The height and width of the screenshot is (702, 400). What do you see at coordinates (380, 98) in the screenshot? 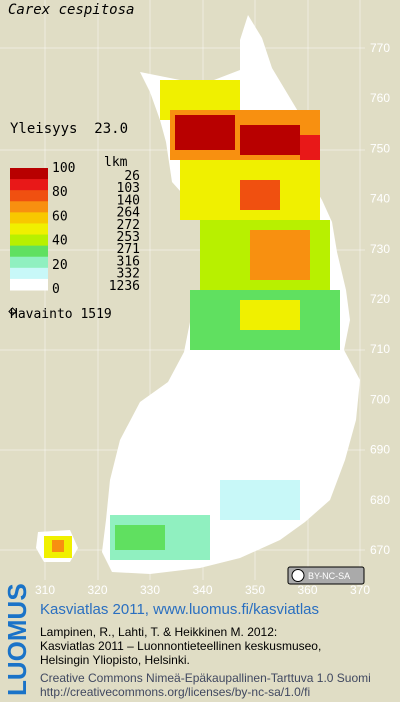
I see `y-axis-label: 760` at bounding box center [380, 98].